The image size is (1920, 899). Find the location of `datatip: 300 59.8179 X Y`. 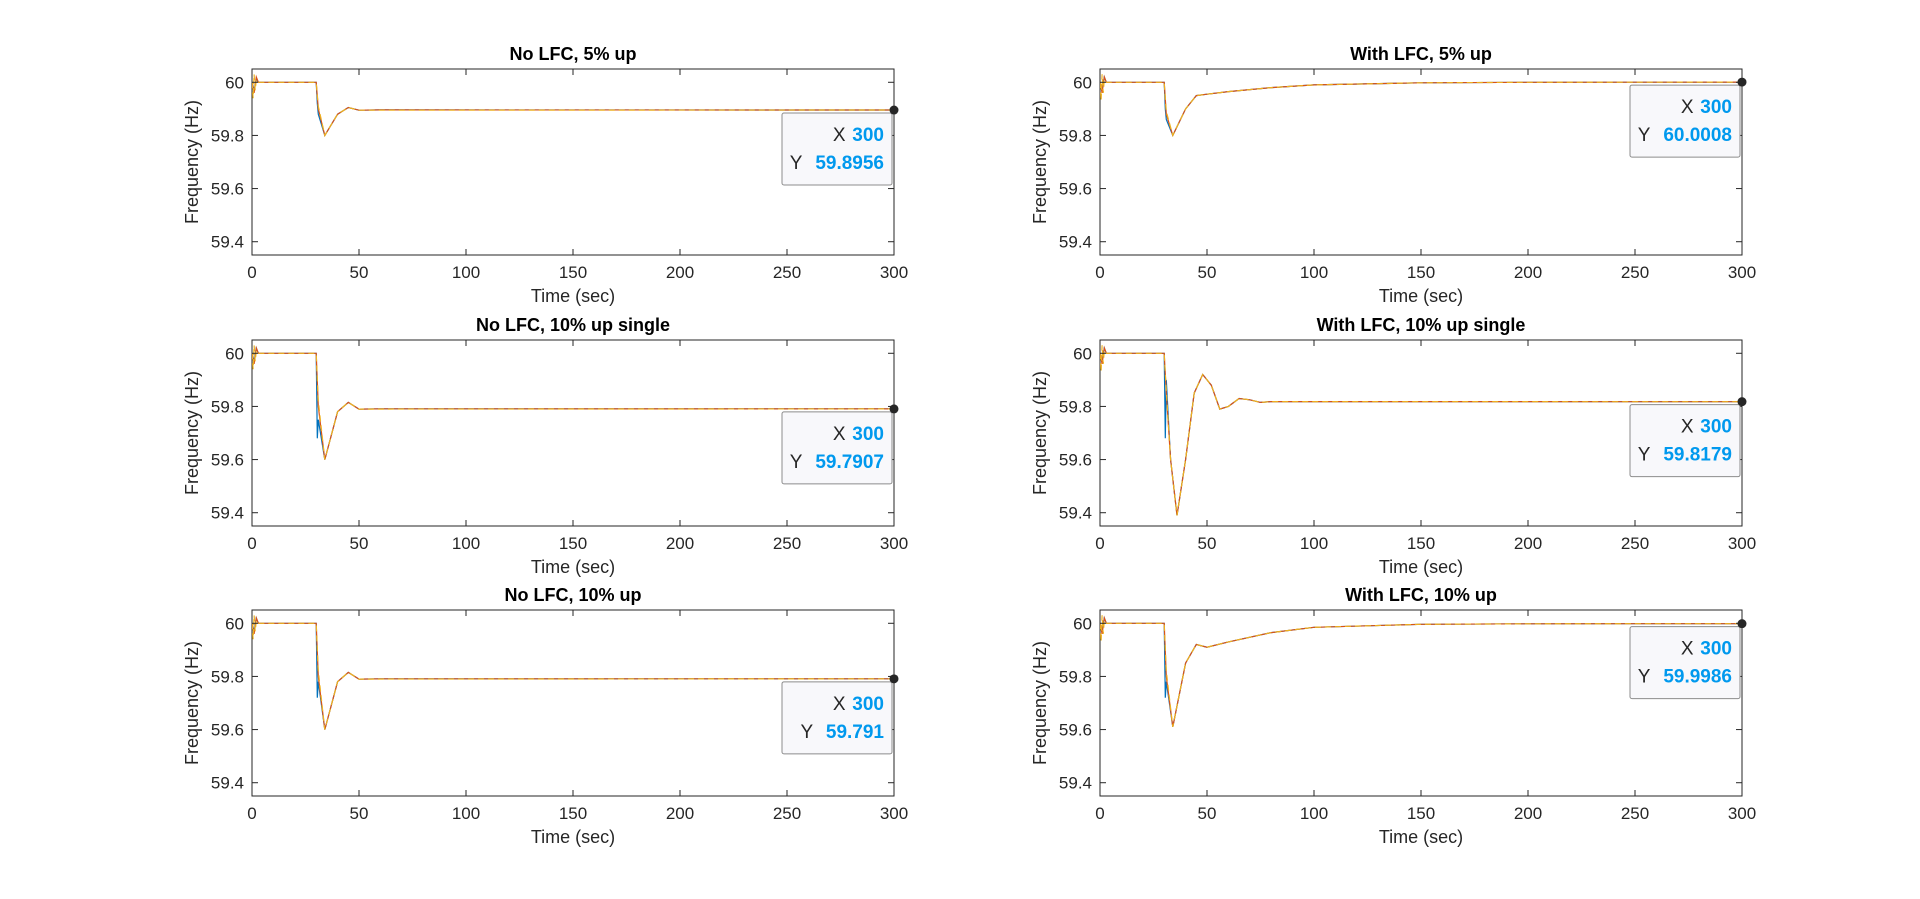

datatip: 300 59.8179 X Y is located at coordinates (1688, 437).